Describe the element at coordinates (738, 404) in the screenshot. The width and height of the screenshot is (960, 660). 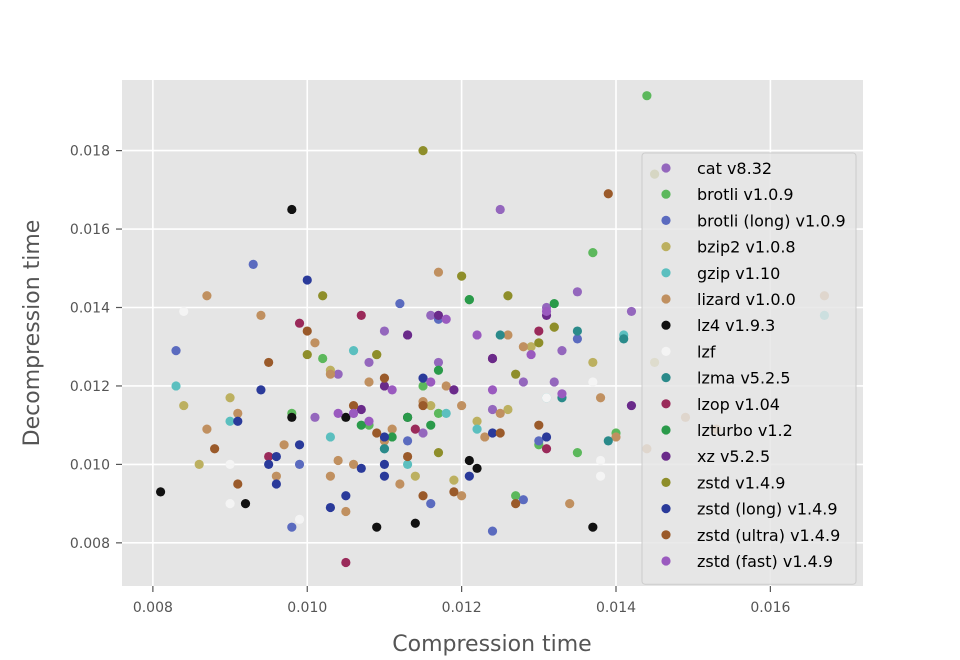
I see `legend-label: lzop v1.04` at that location.